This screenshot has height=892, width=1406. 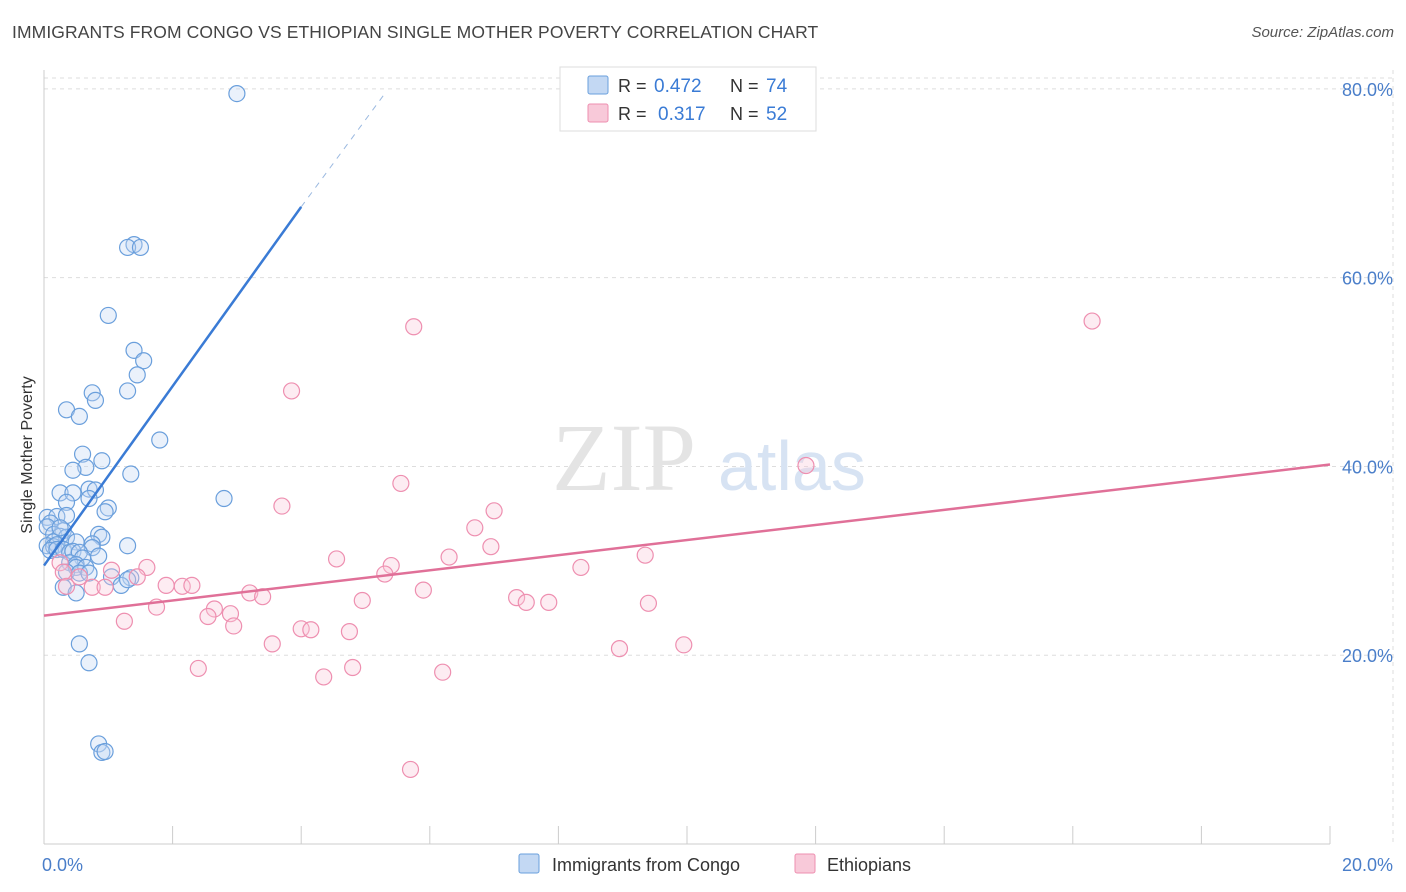 What do you see at coordinates (598, 113) in the screenshot?
I see `legend-swatch-ethiopians` at bounding box center [598, 113].